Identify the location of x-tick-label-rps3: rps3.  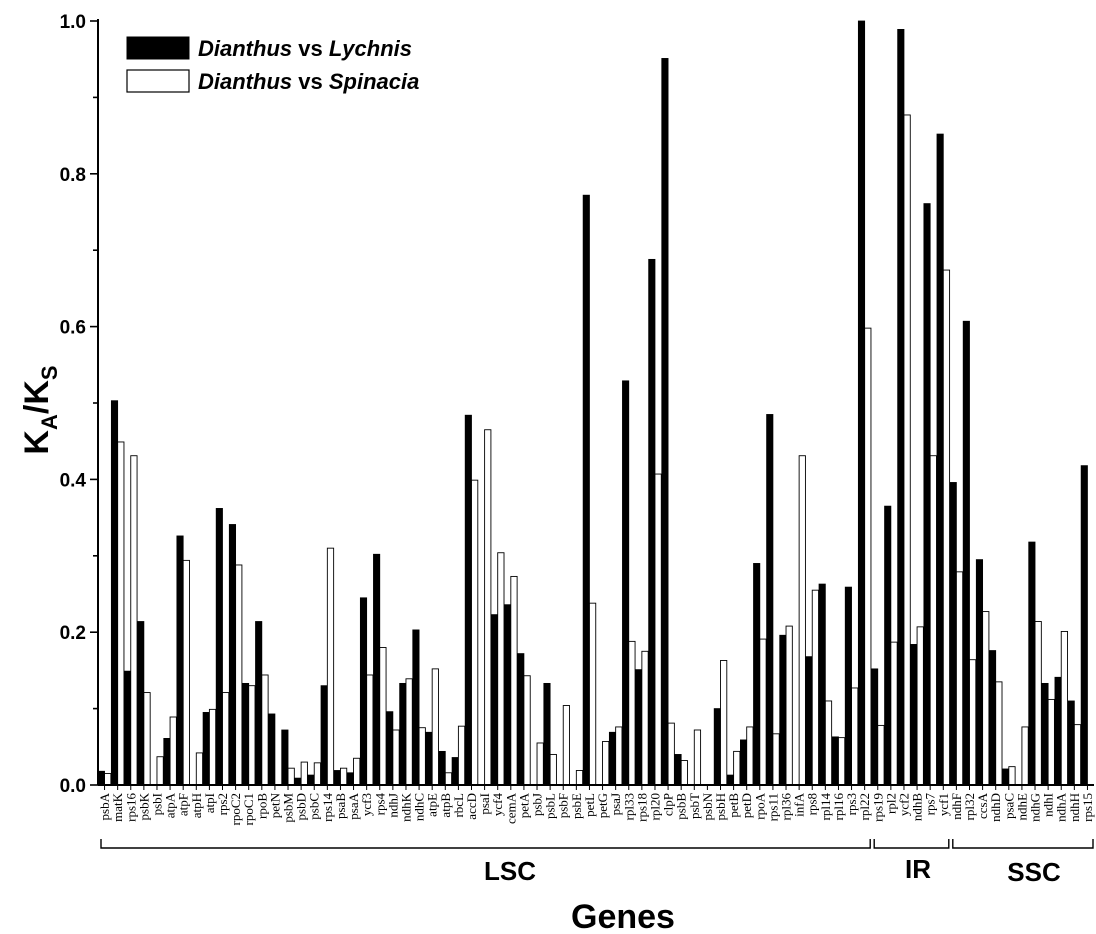
(851, 804).